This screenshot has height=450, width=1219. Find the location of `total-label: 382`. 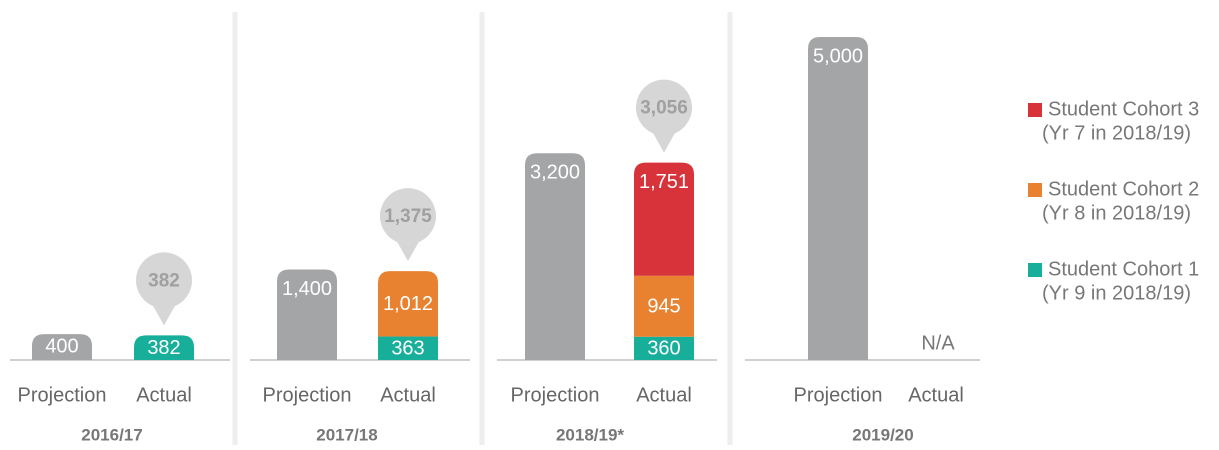

total-label: 382 is located at coordinates (164, 280).